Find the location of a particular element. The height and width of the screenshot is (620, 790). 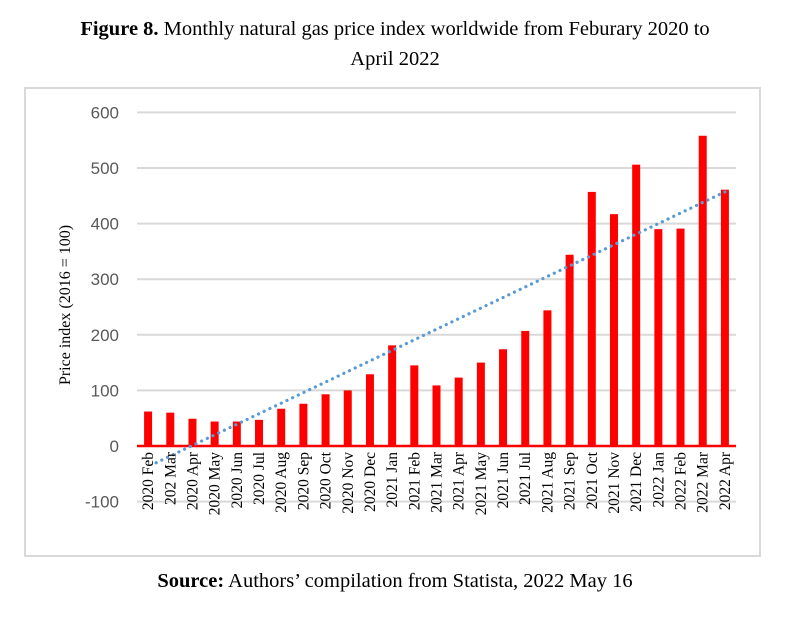

y-tick-label: 300 is located at coordinates (105, 279).